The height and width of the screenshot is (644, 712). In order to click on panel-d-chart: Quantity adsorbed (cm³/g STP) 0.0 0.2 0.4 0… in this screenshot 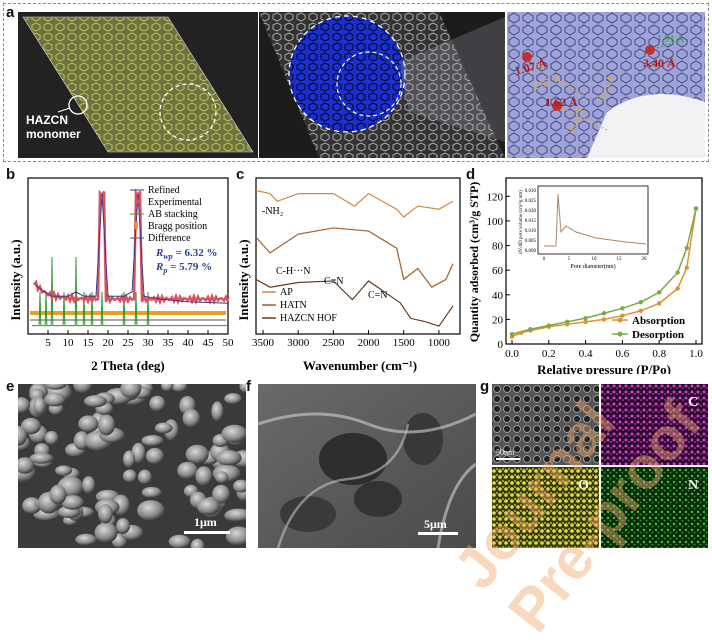, I will do `click(585, 275)`.